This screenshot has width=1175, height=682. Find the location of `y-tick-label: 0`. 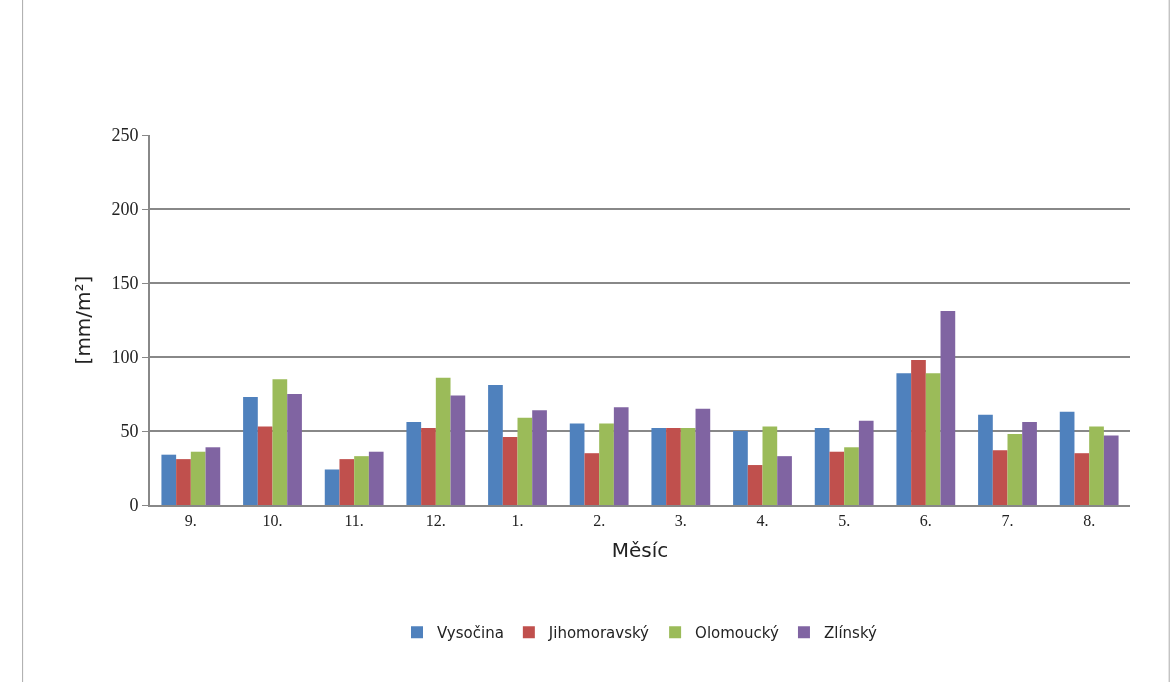

y-tick-label: 0 is located at coordinates (134, 505).